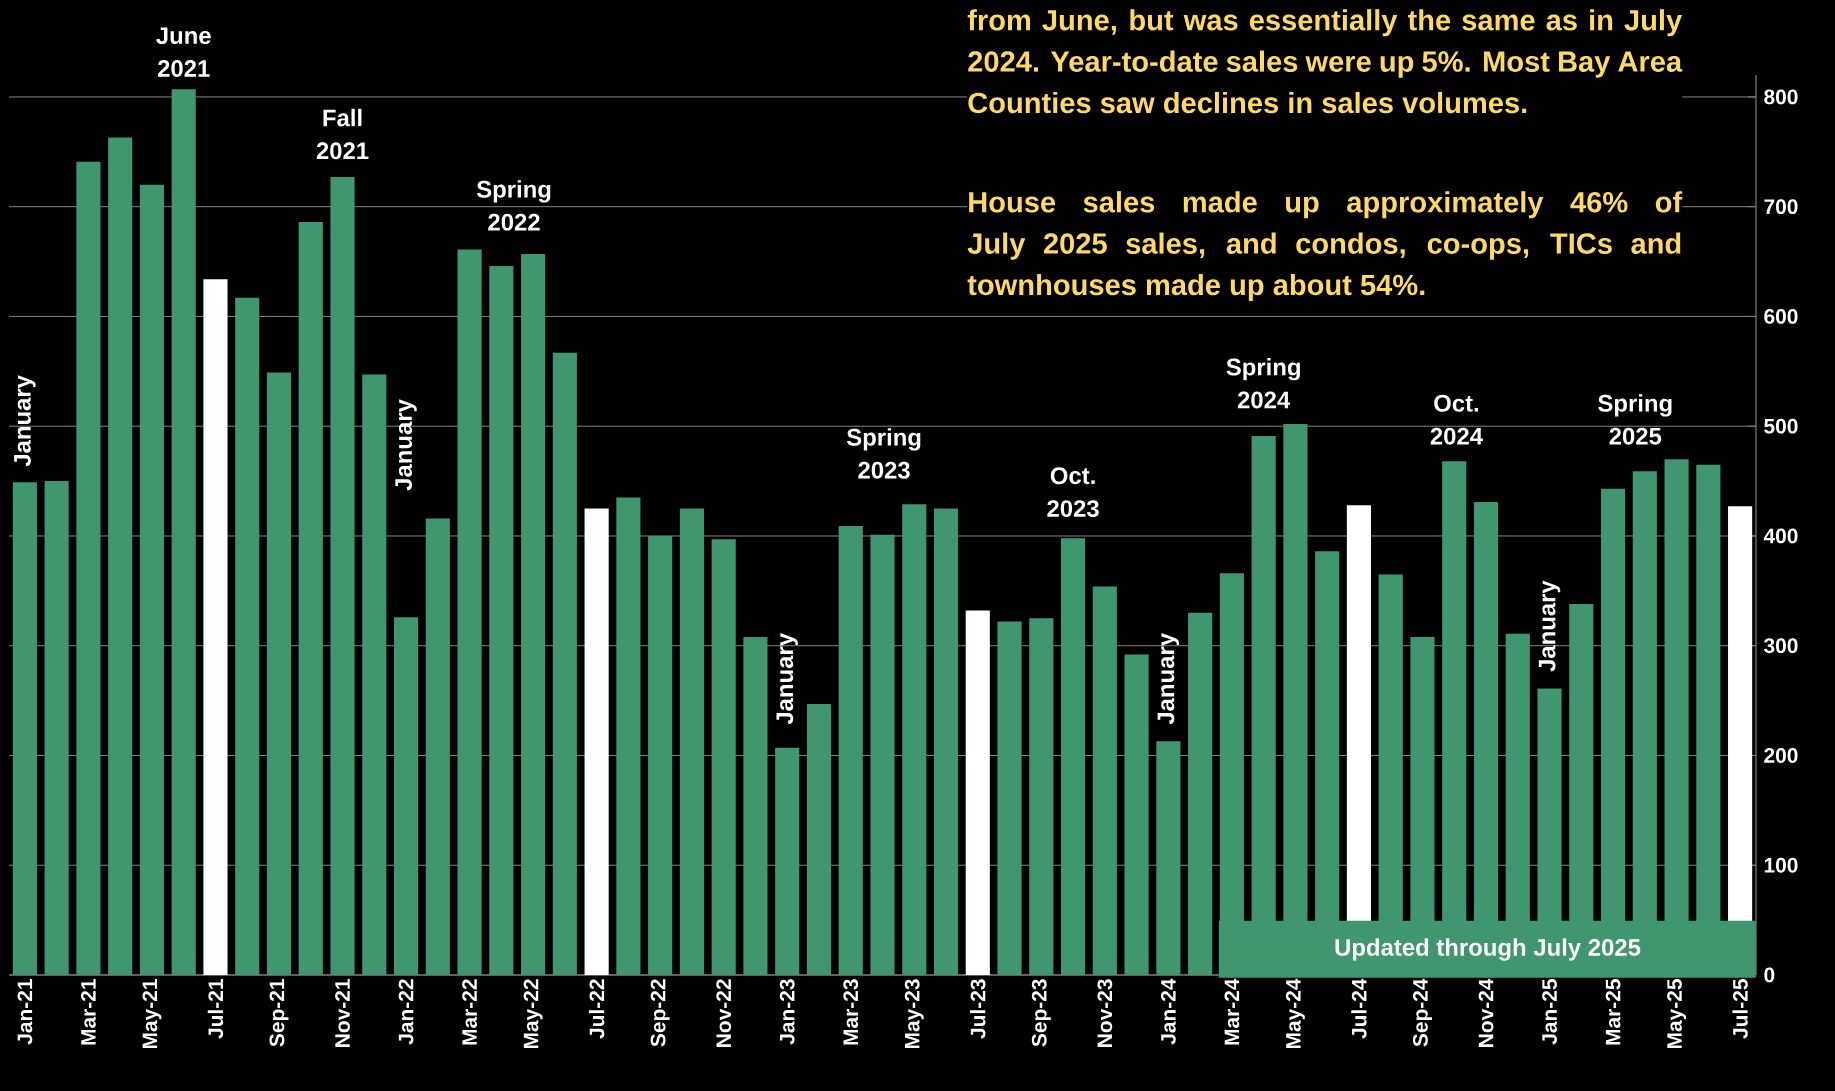 This screenshot has height=1091, width=1835. Describe the element at coordinates (1781, 426) in the screenshot. I see `y-tick-label: 500` at that location.